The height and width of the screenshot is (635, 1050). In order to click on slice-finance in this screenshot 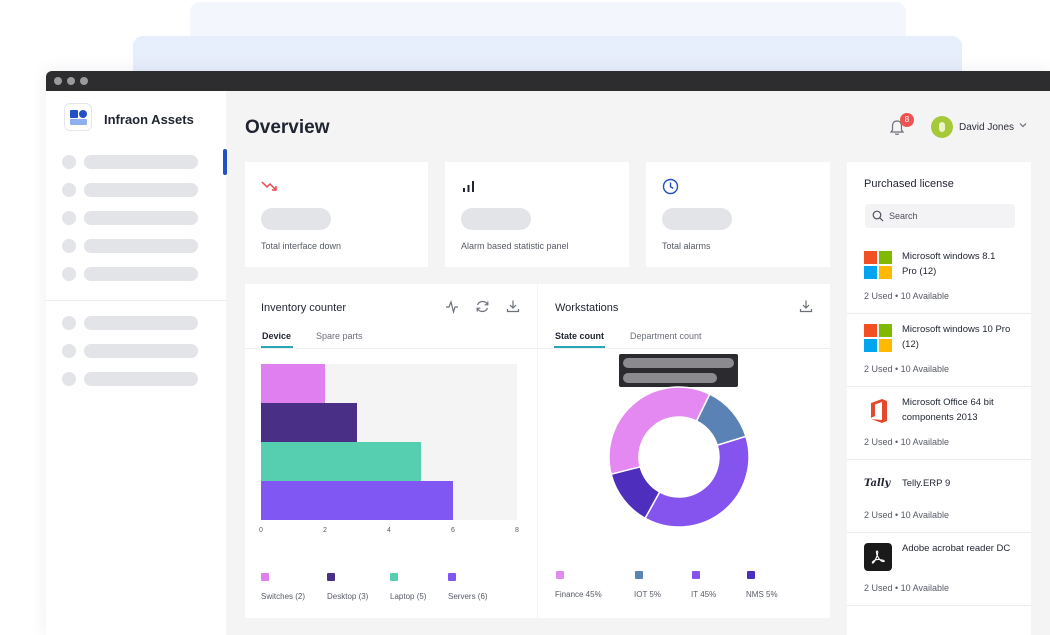, I will do `click(659, 434)`.